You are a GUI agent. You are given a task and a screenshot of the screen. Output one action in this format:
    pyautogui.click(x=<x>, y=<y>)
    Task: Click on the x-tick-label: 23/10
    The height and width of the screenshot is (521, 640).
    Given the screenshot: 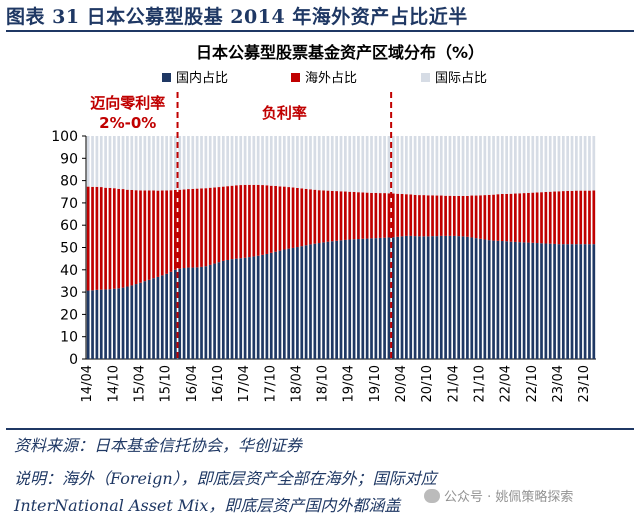 What is the action you would take?
    pyautogui.click(x=584, y=383)
    